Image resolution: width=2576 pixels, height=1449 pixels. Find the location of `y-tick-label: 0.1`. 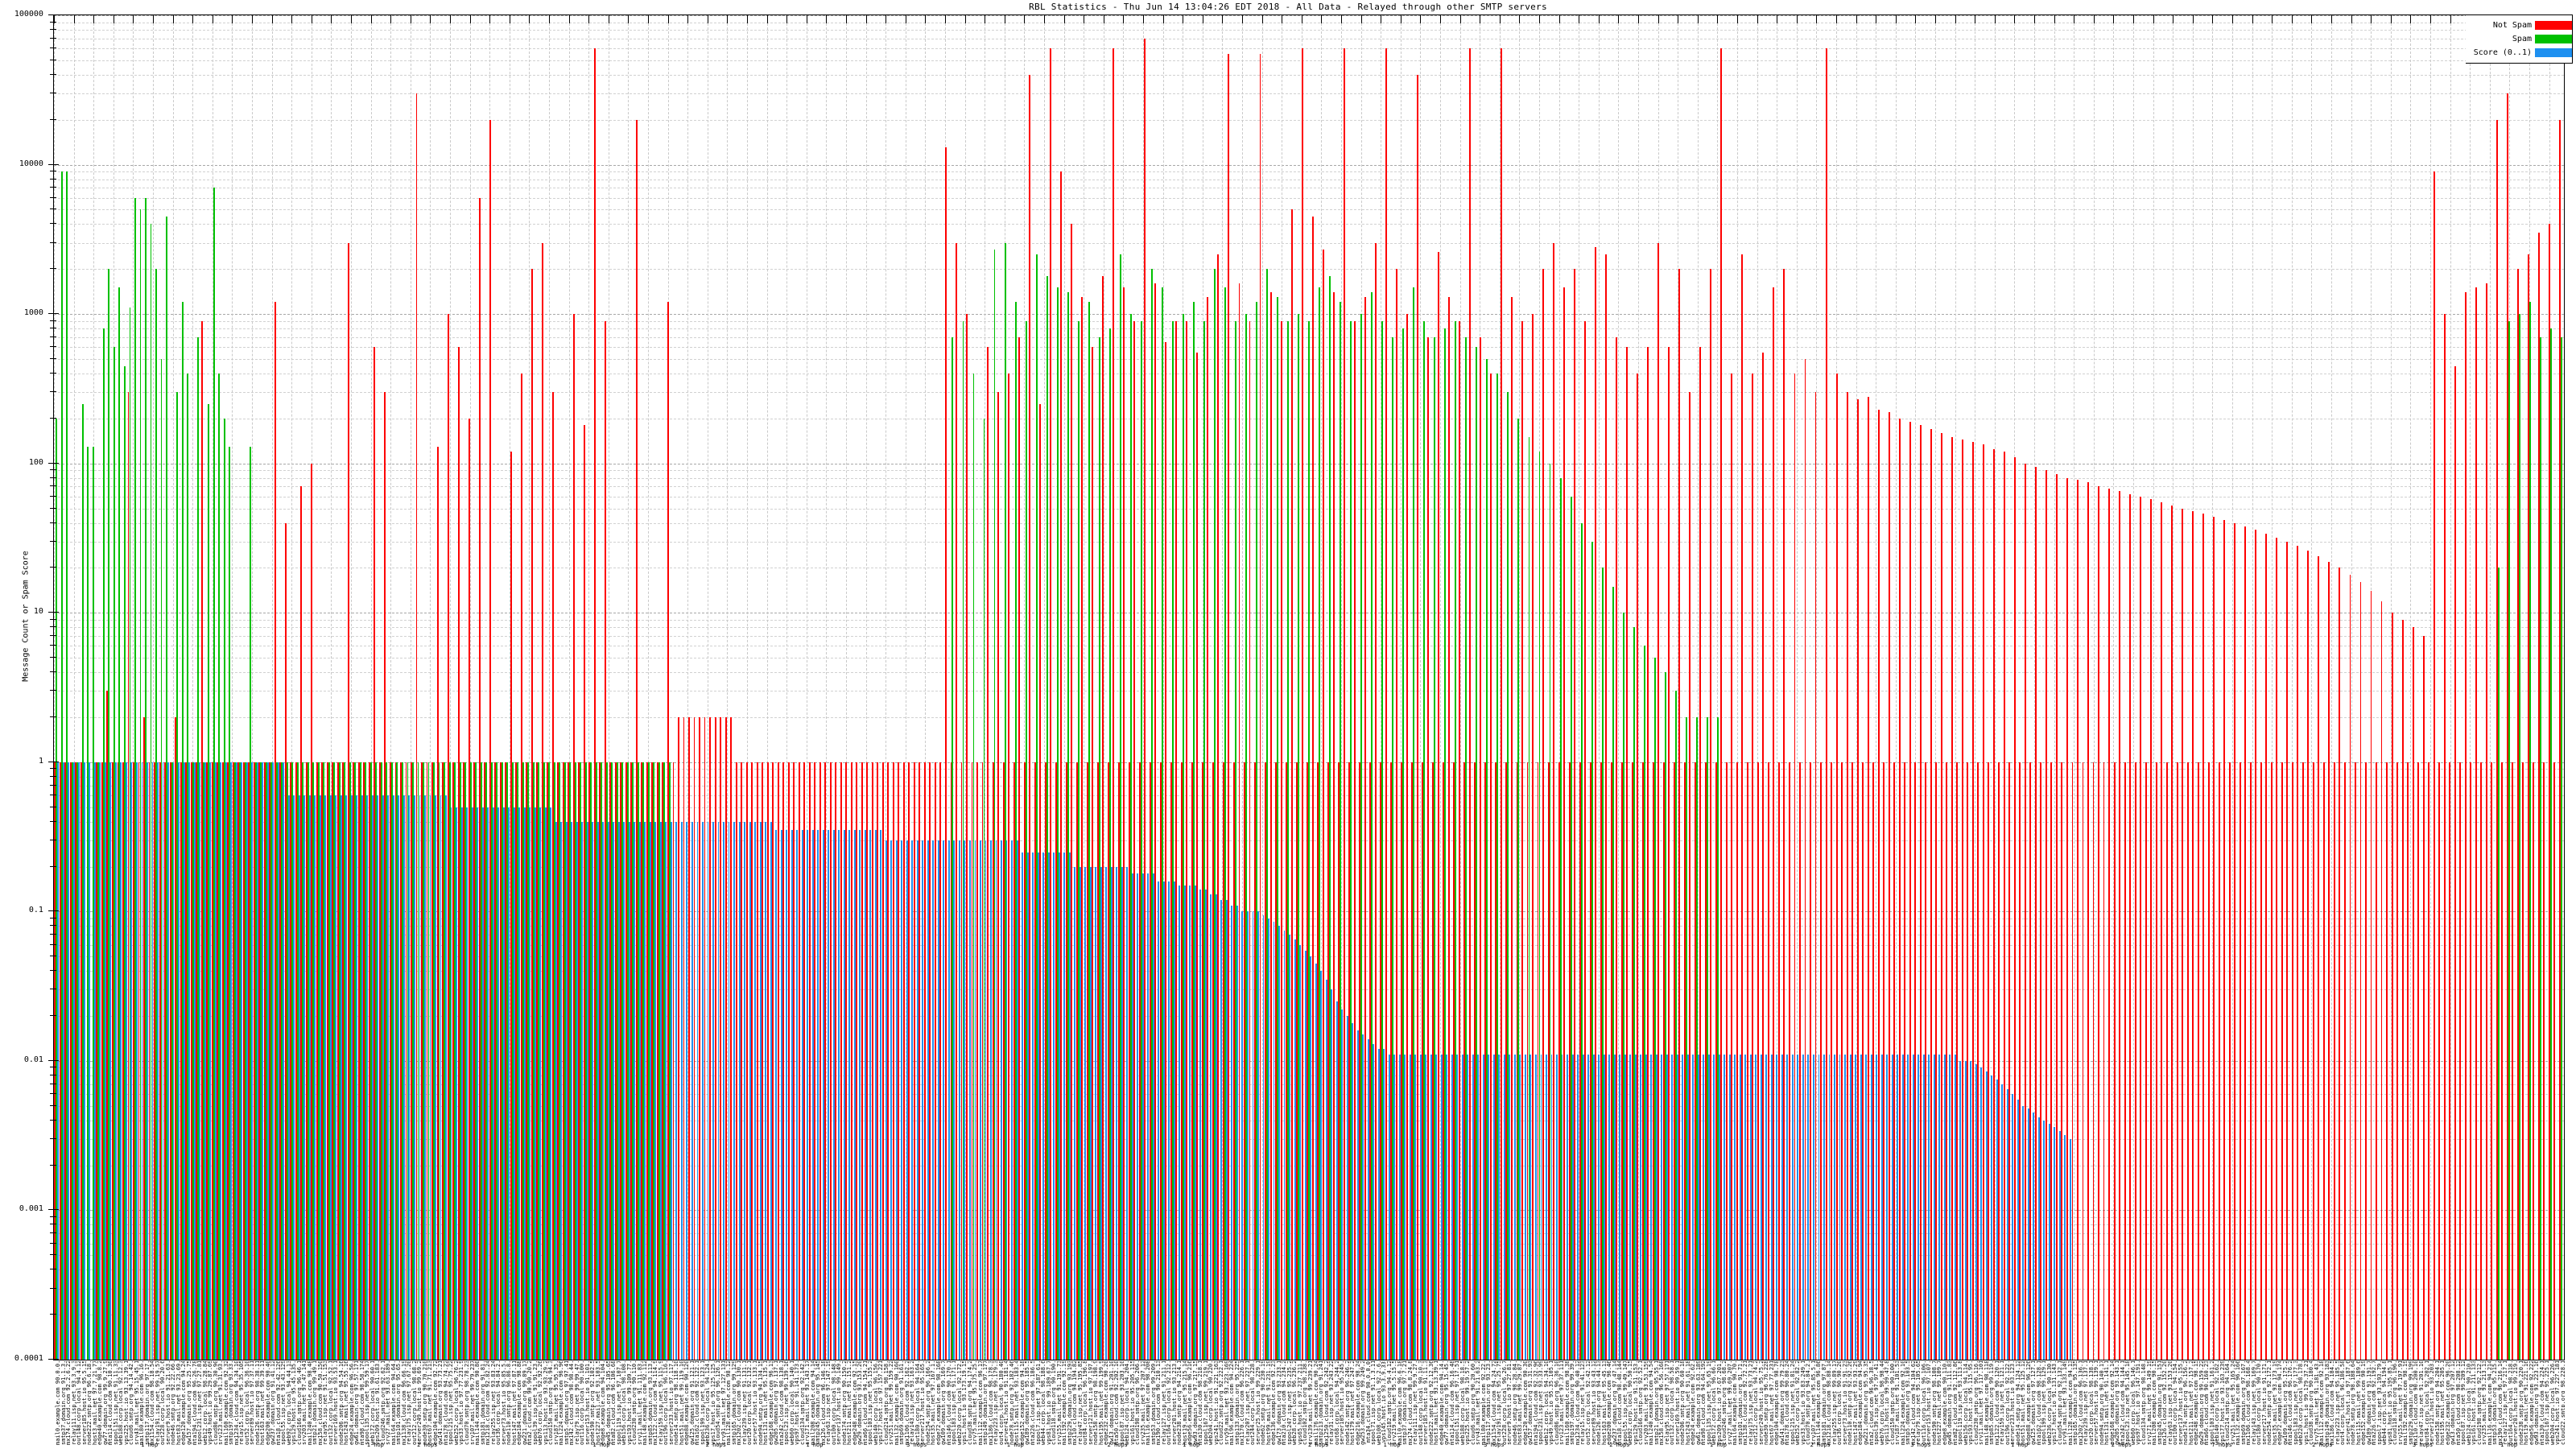

y-tick-label: 0.1 is located at coordinates (40, 910).